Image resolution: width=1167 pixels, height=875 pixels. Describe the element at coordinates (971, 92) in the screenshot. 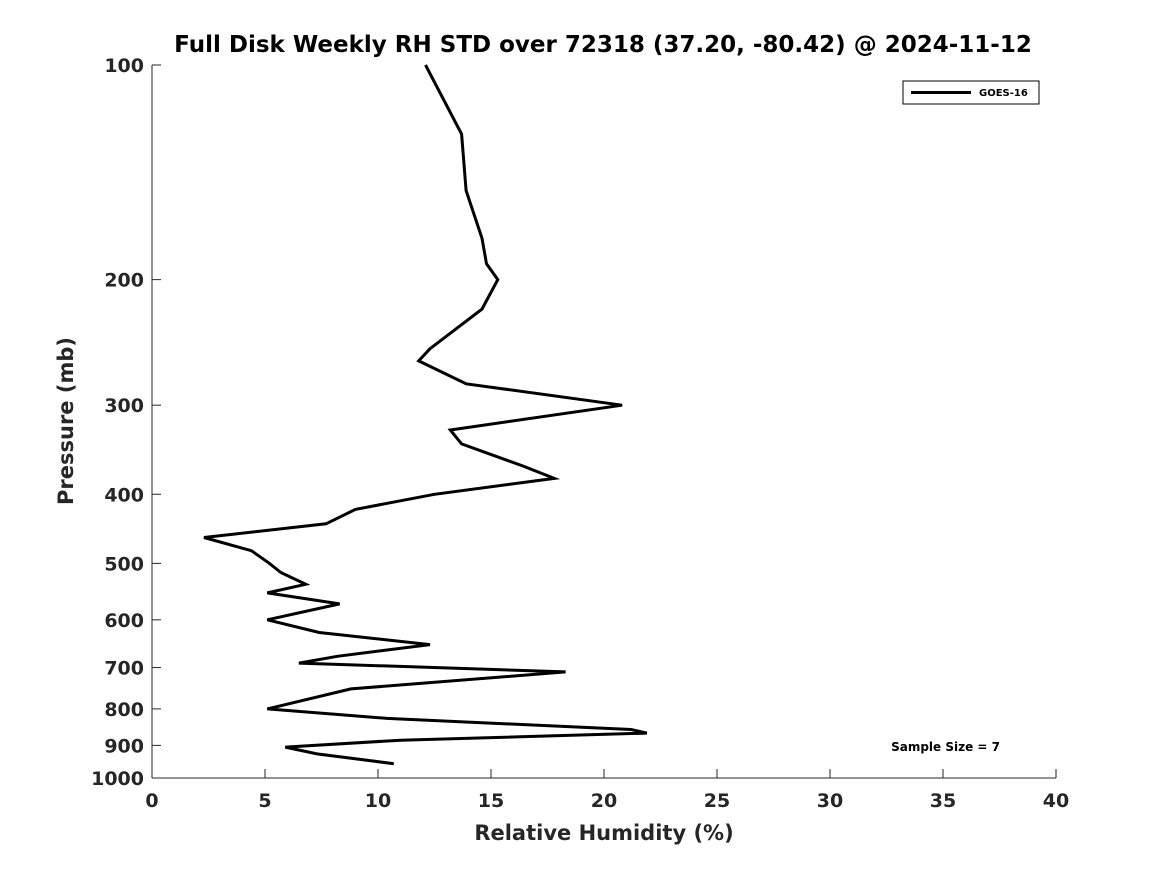

I see `legend: GOES-16` at that location.